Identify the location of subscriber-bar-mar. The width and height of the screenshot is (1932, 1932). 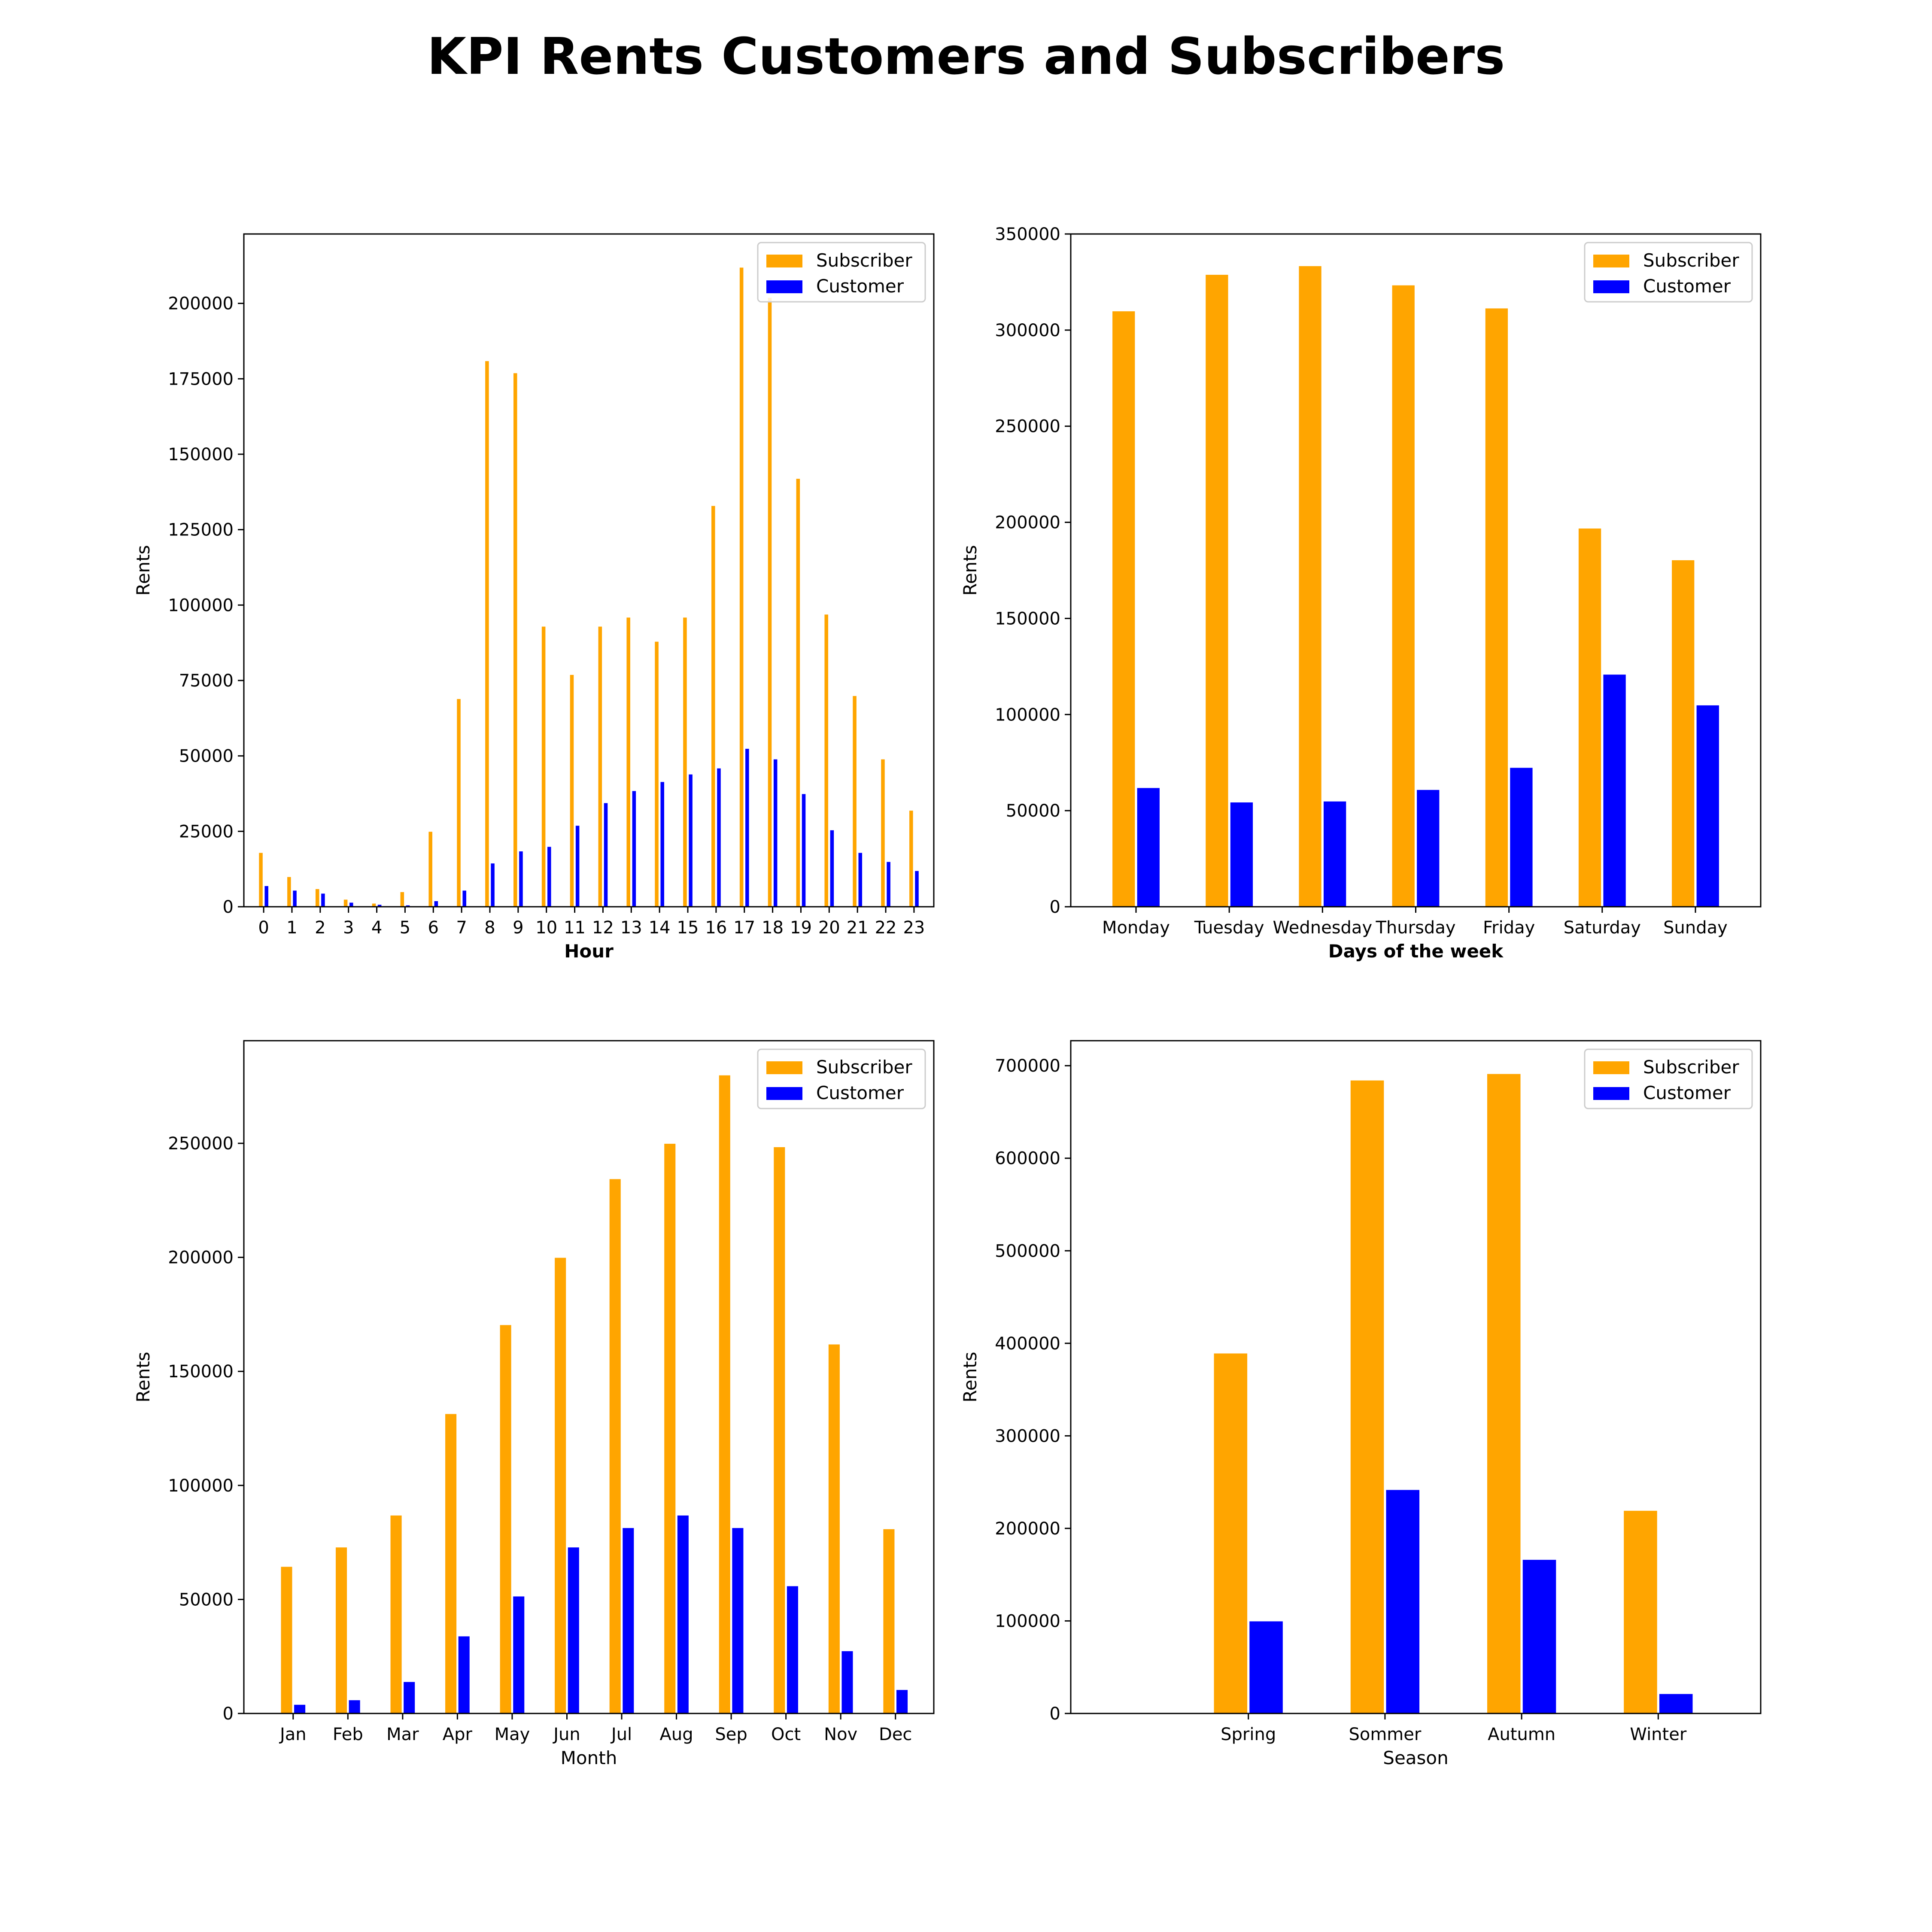
(396, 1614).